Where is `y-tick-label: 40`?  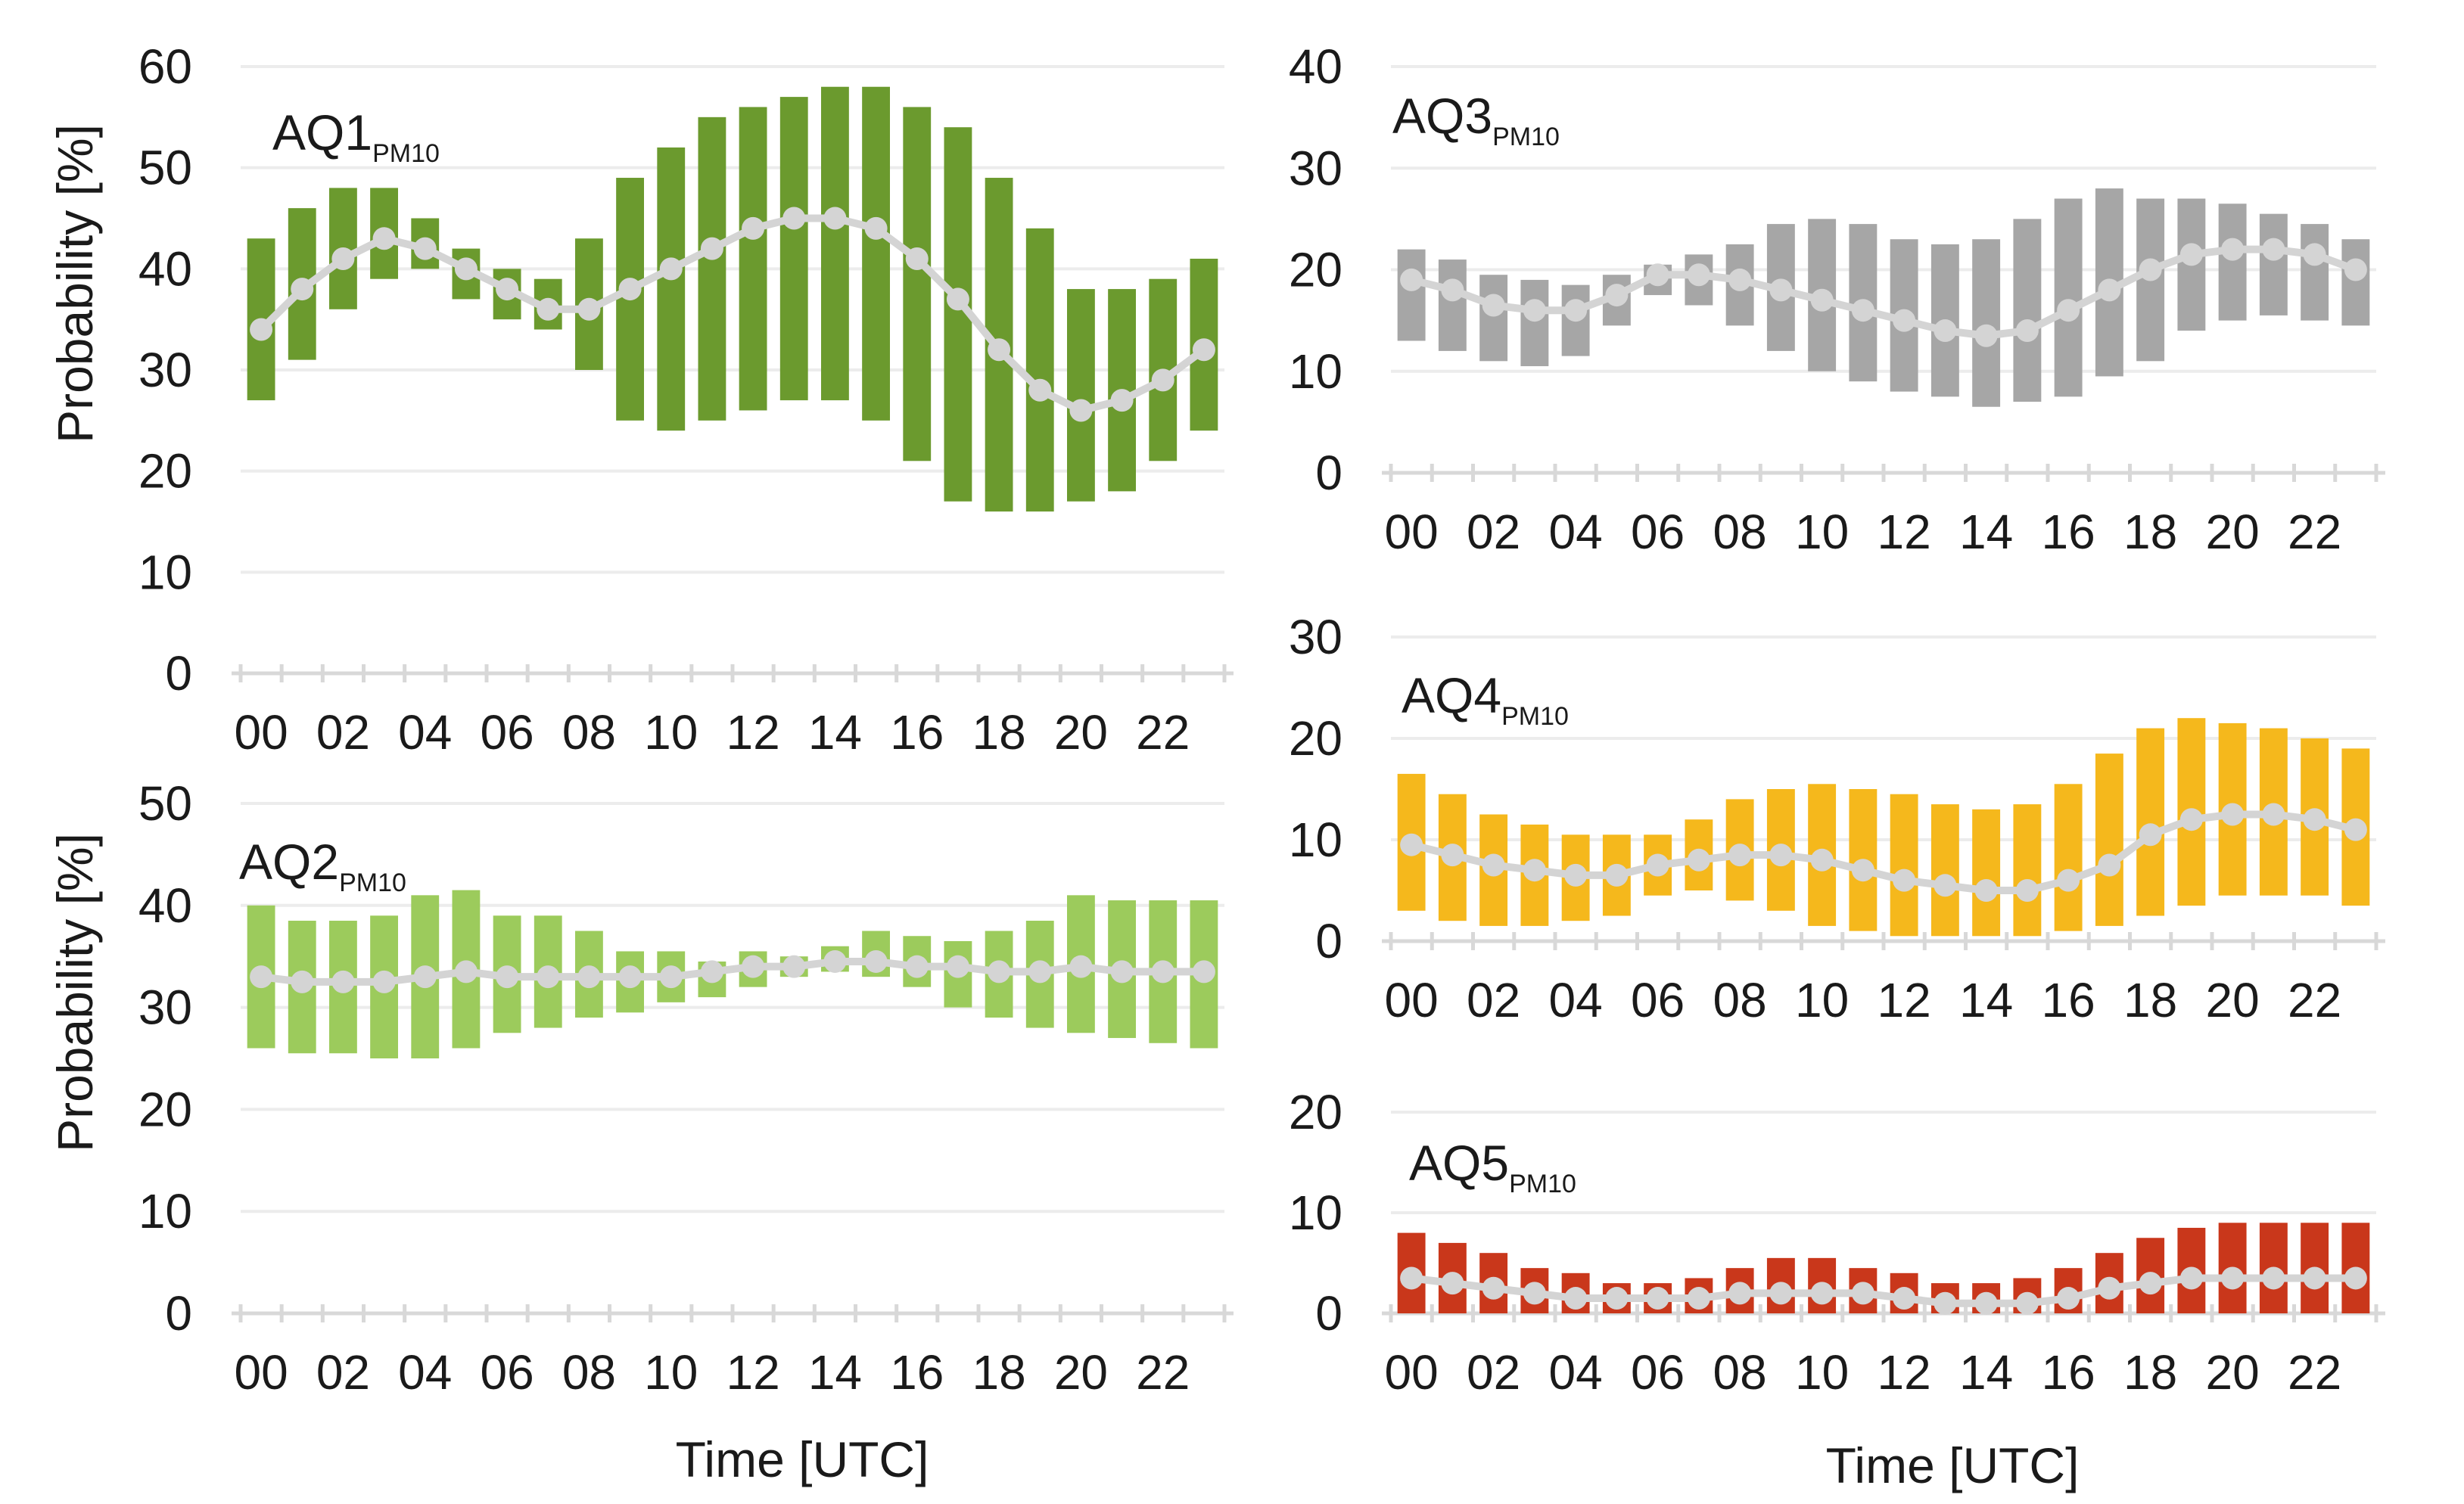
y-tick-label: 40 is located at coordinates (165, 906).